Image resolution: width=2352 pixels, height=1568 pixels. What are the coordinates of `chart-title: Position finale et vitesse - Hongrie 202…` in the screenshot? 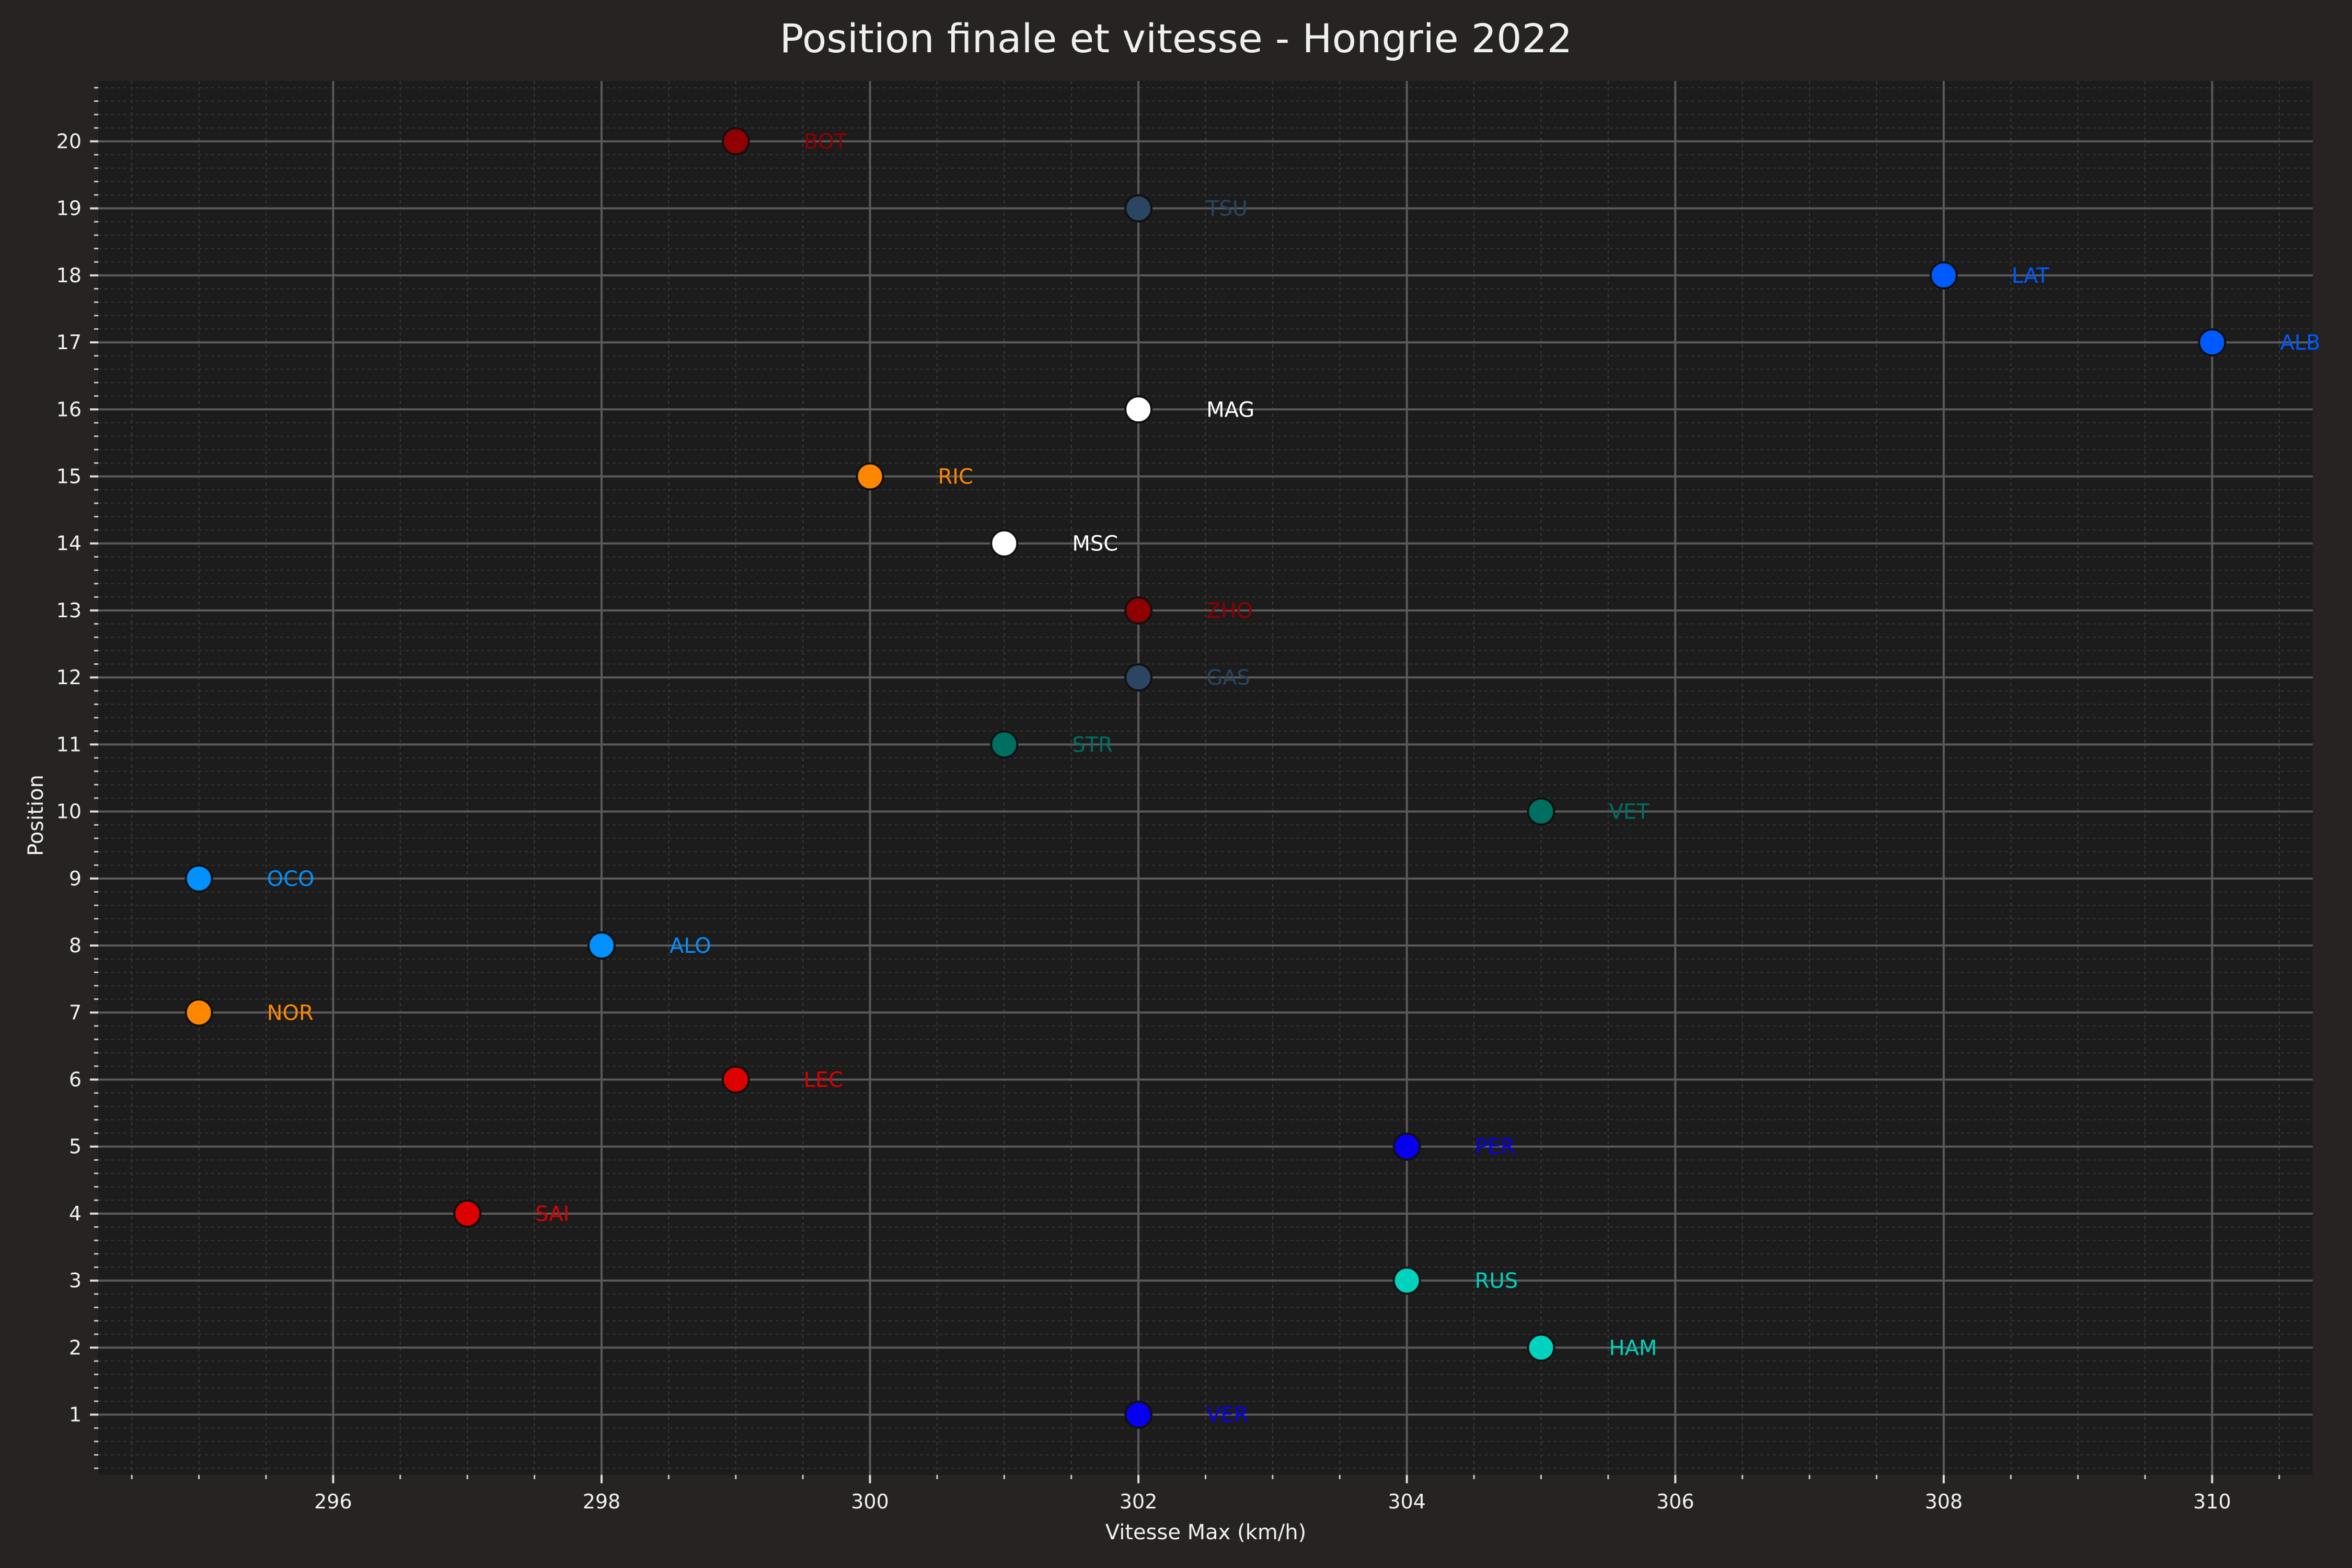 It's located at (1176, 38).